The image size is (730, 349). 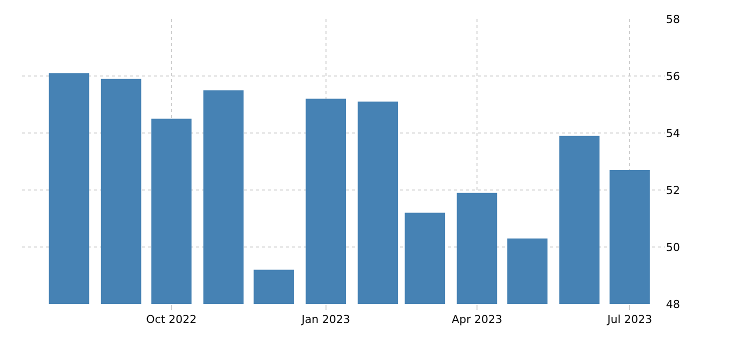 I want to click on y-tick-label: 50, so click(x=673, y=247).